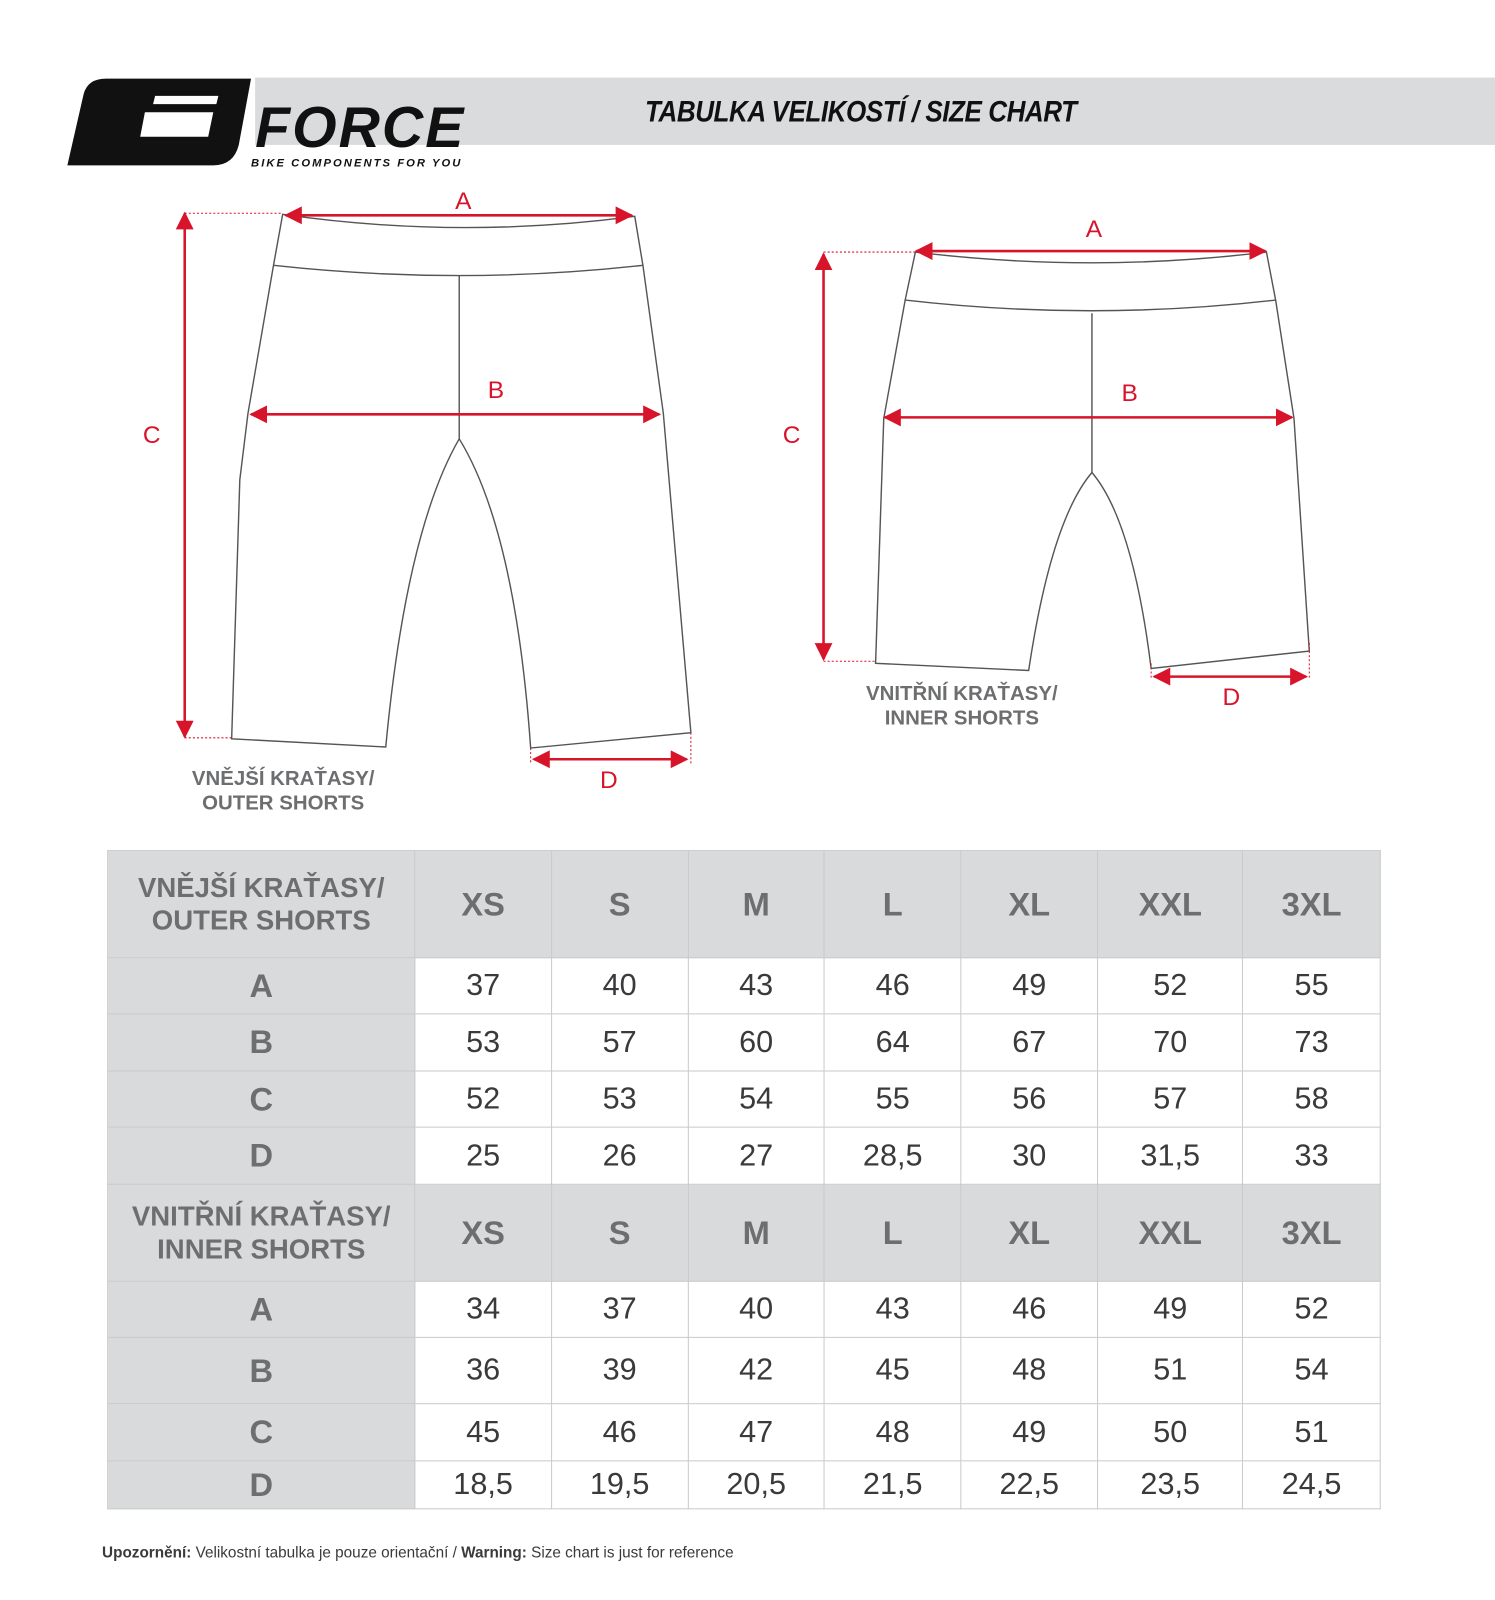 Image resolution: width=1495 pixels, height=1600 pixels. Describe the element at coordinates (892, 1042) in the screenshot. I see `table-cell: 64` at that location.